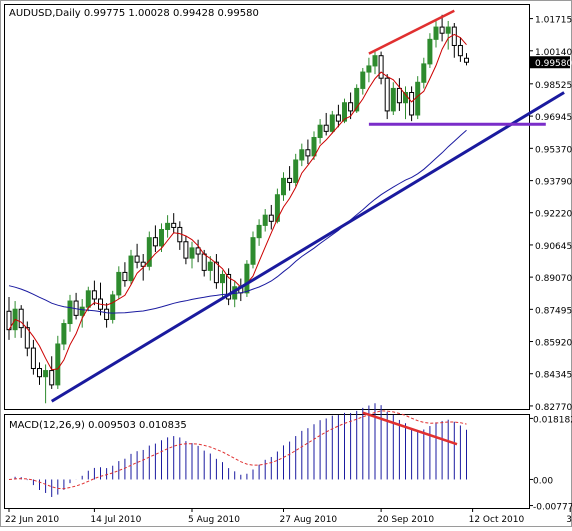 The image size is (572, 531). Describe the element at coordinates (553, 64) in the screenshot. I see `current-price-label: 0.99580` at that location.